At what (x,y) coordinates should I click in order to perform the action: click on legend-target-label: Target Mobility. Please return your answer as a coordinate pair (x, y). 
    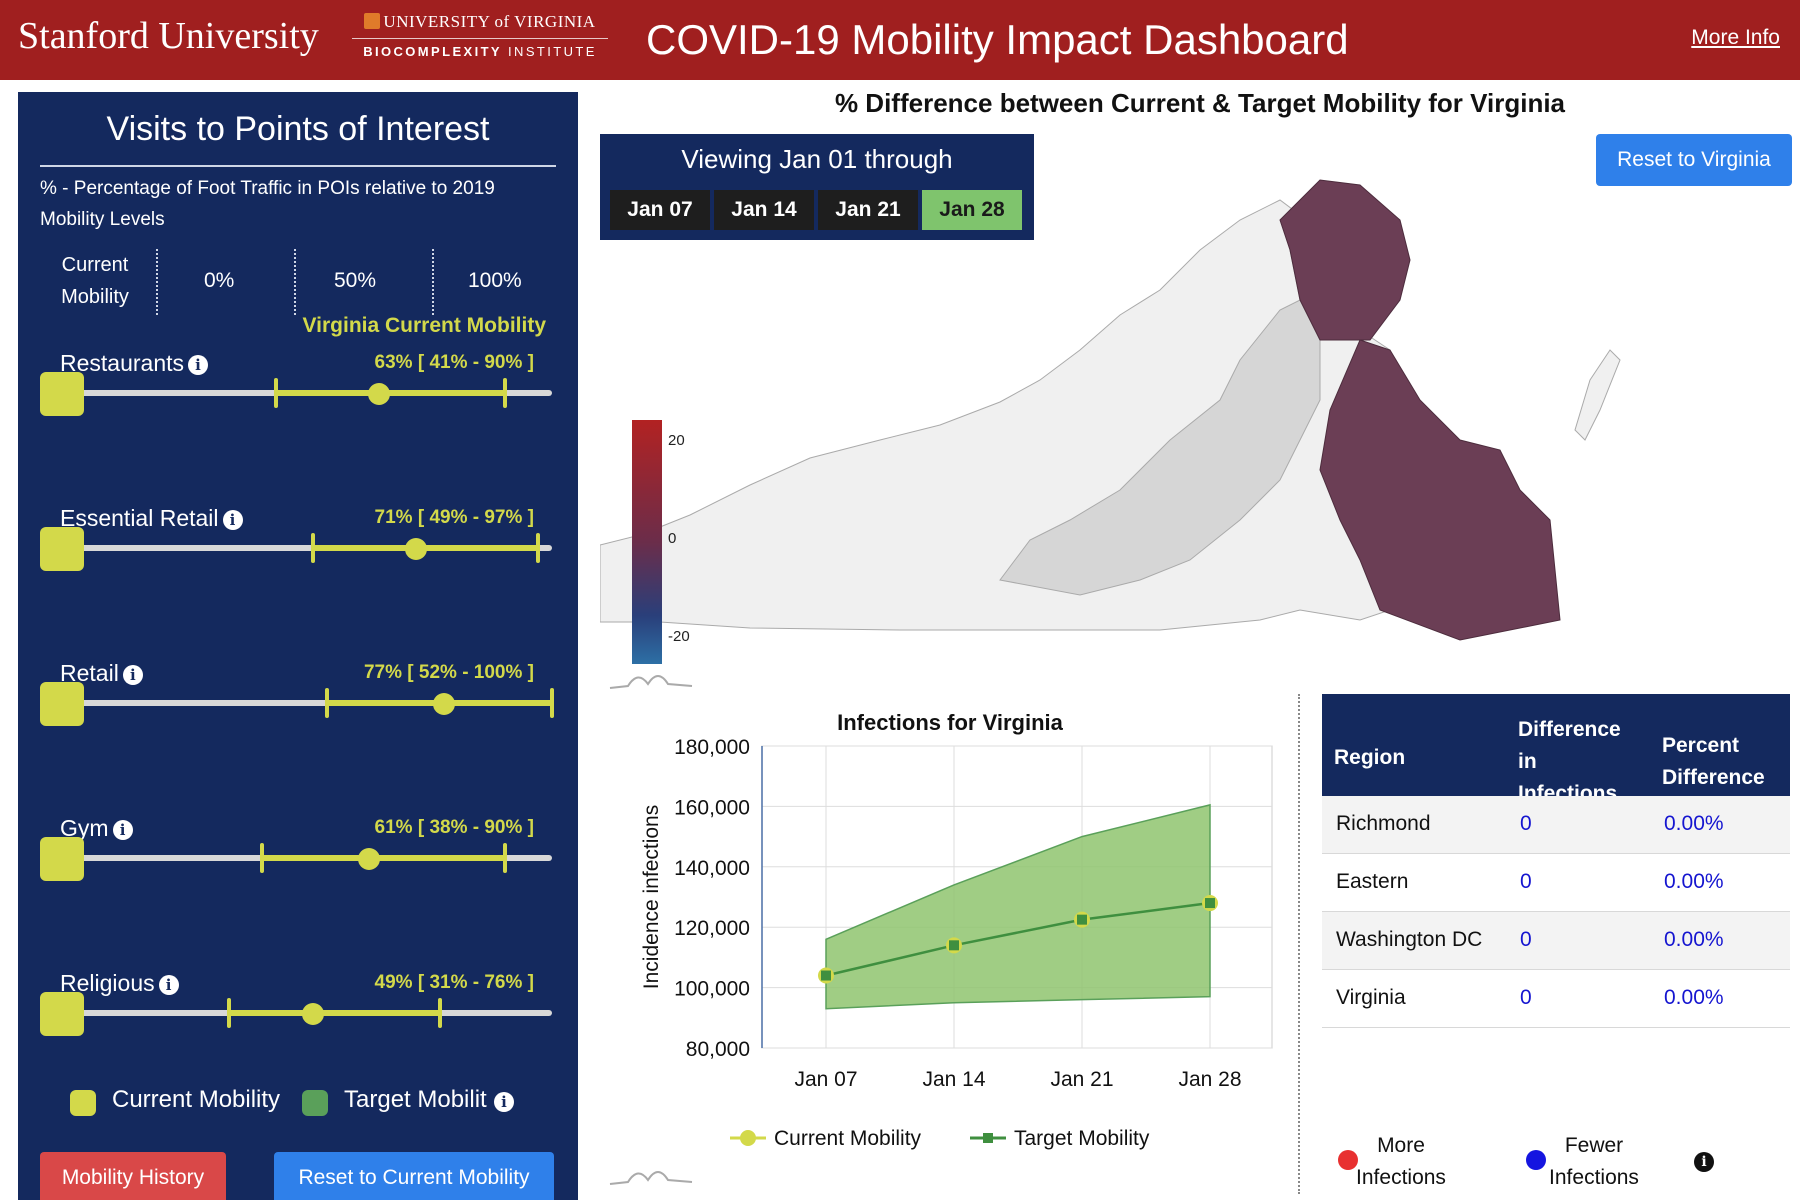
    Looking at the image, I should click on (1082, 1138).